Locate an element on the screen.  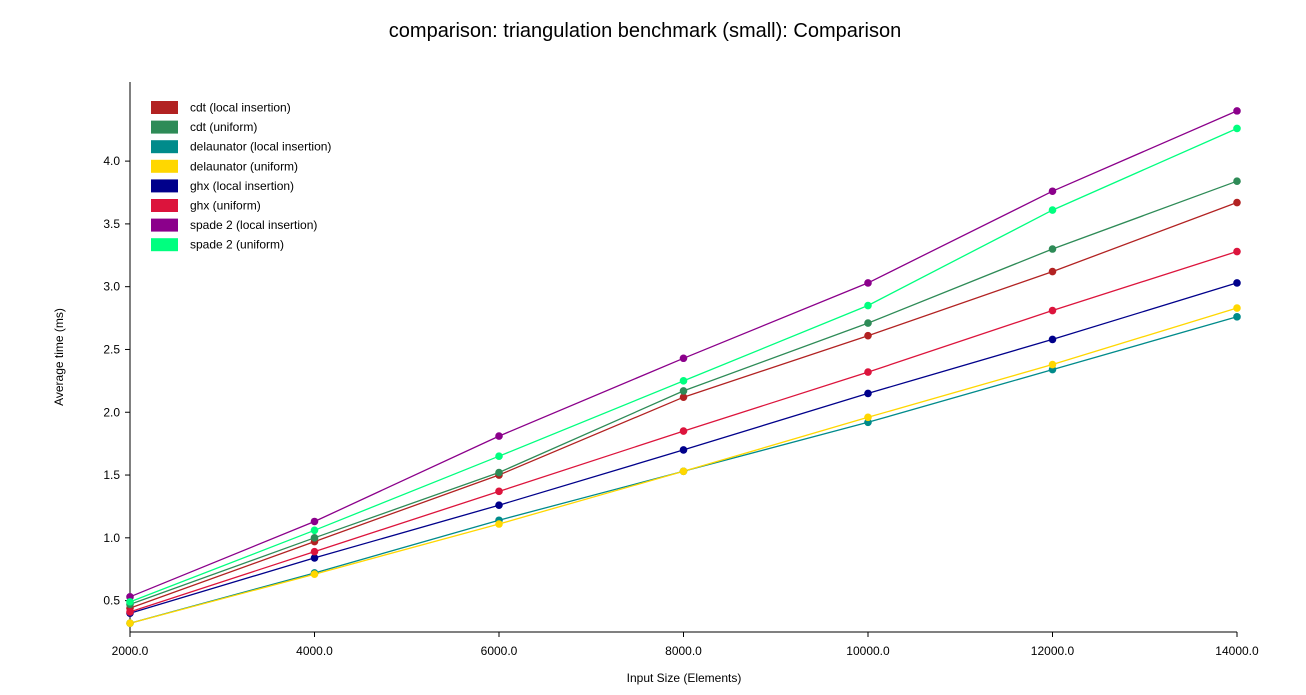
y-tick-label: 1.5 is located at coordinates (111, 475).